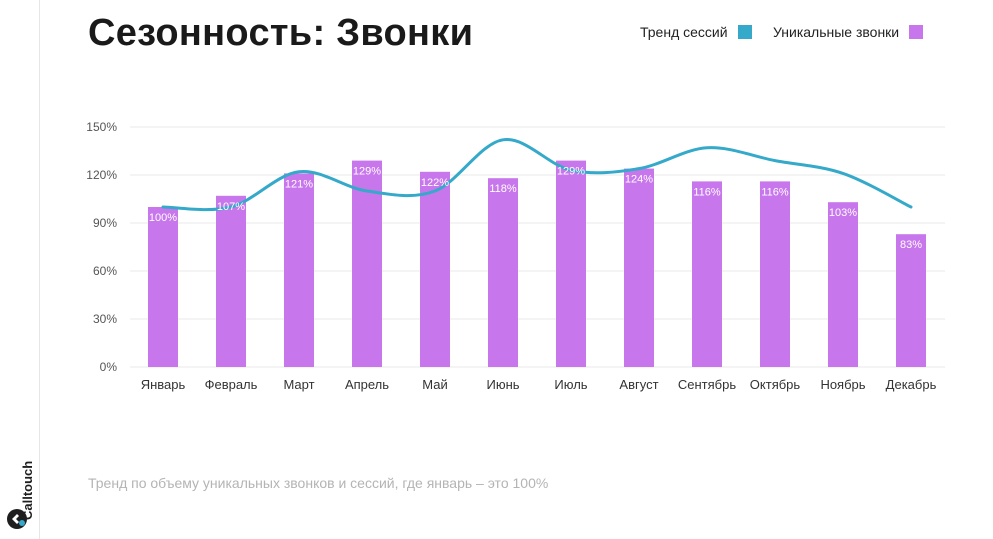 Image resolution: width=993 pixels, height=539 pixels. Describe the element at coordinates (163, 384) in the screenshot. I see `x-tick-label: Январь` at that location.